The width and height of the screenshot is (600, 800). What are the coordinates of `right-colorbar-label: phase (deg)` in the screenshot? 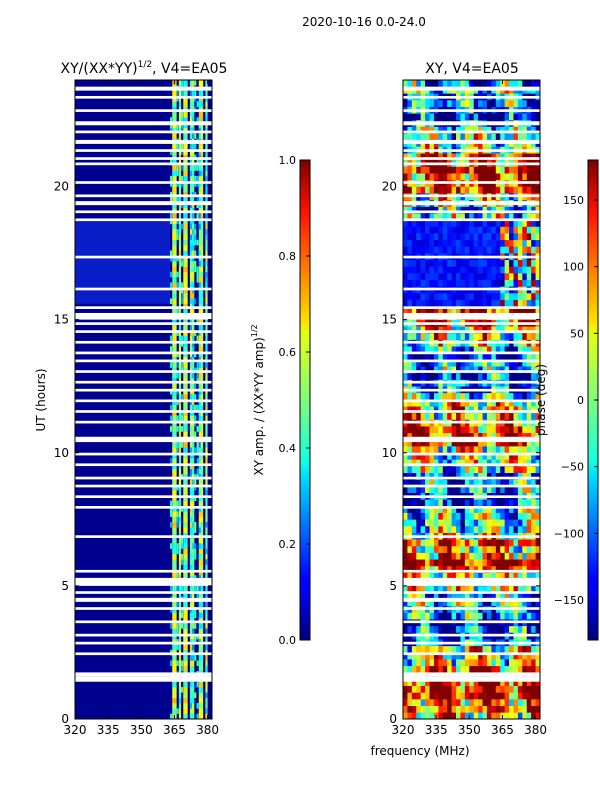 It's located at (541, 400).